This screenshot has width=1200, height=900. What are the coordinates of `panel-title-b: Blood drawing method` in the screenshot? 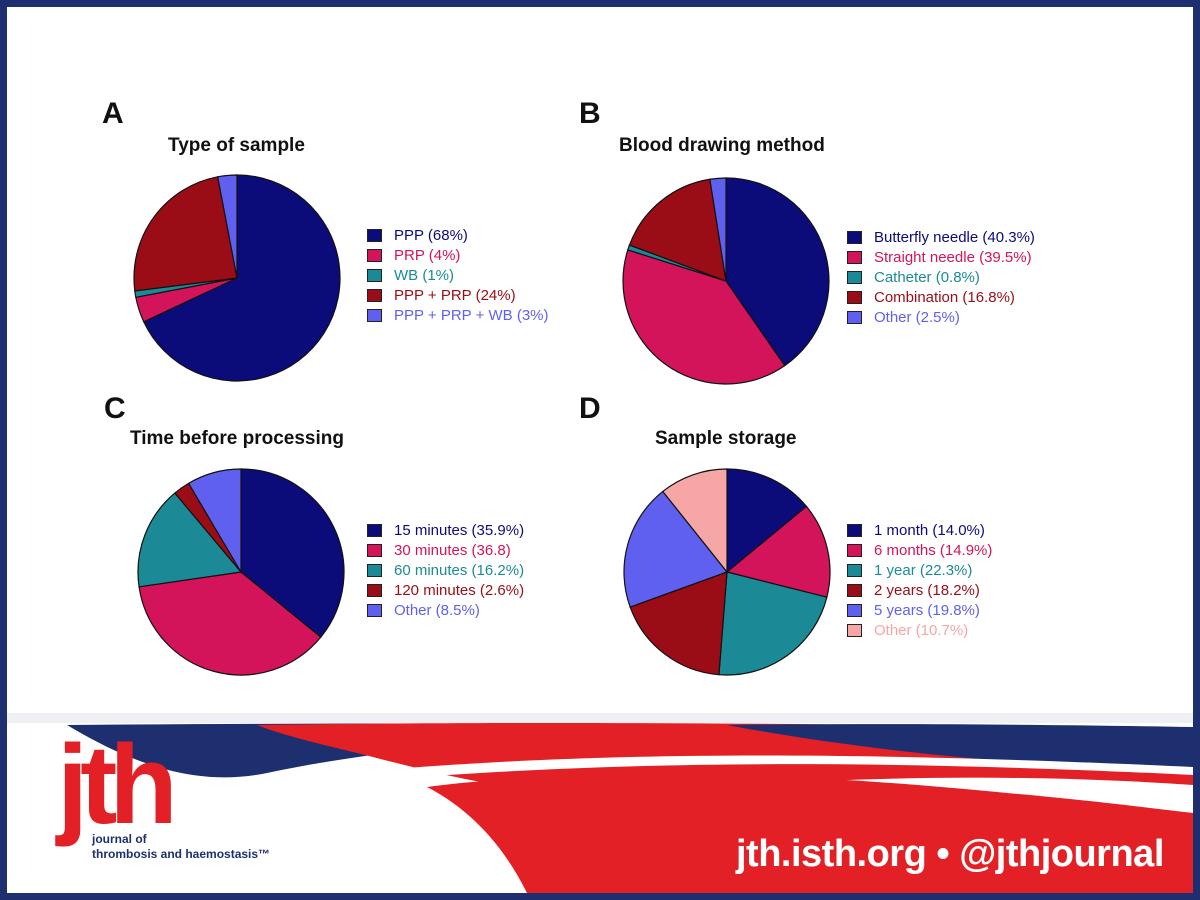 It's located at (722, 145).